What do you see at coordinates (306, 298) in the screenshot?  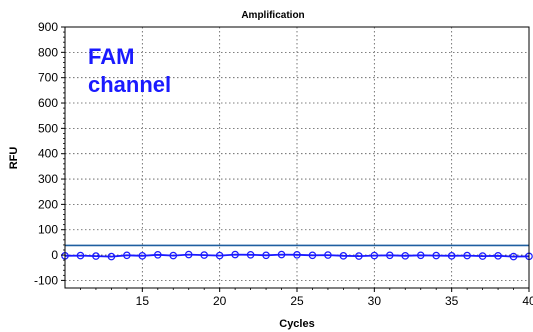 I see `x-axis: 15 20 25 30 35 40` at bounding box center [306, 298].